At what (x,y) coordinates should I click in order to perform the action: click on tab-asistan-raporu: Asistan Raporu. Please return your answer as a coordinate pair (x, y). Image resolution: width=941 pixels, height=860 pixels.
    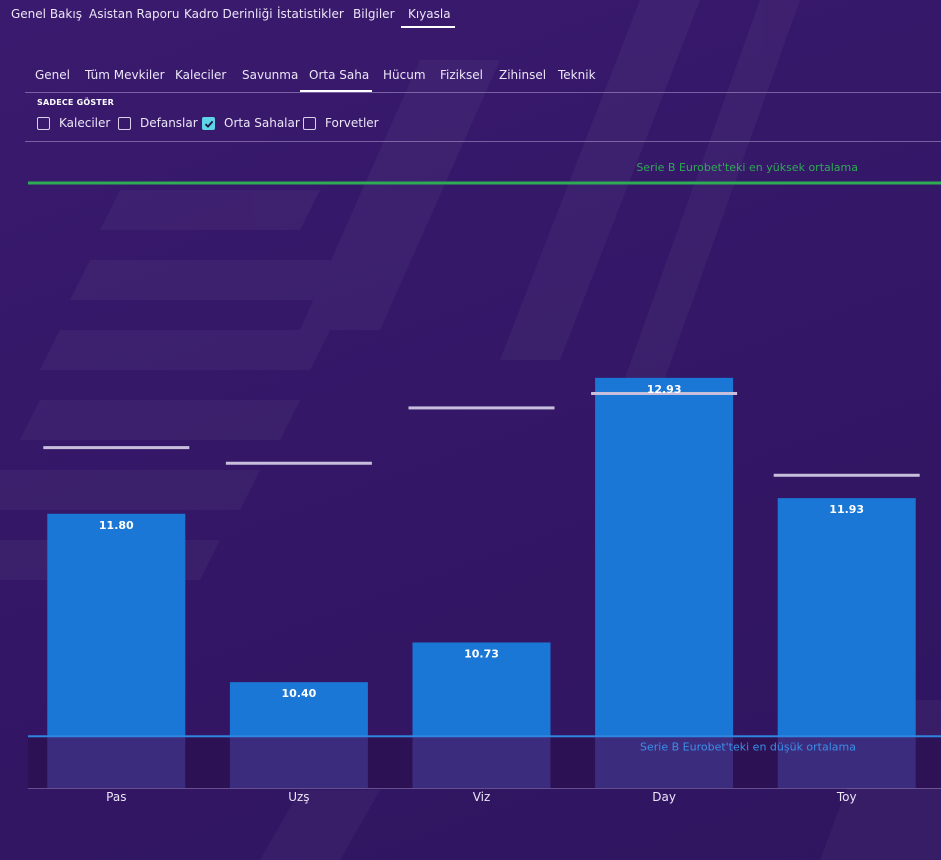
    Looking at the image, I should click on (134, 14).